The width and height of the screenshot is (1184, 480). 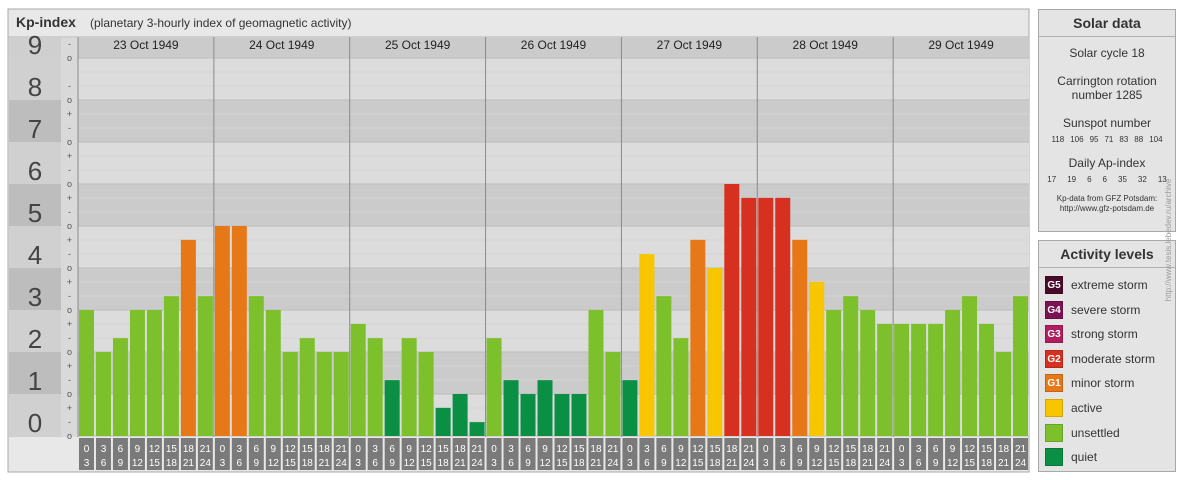 I want to click on level-item-minor-storm: G1 minor storm, so click(x=1110, y=383).